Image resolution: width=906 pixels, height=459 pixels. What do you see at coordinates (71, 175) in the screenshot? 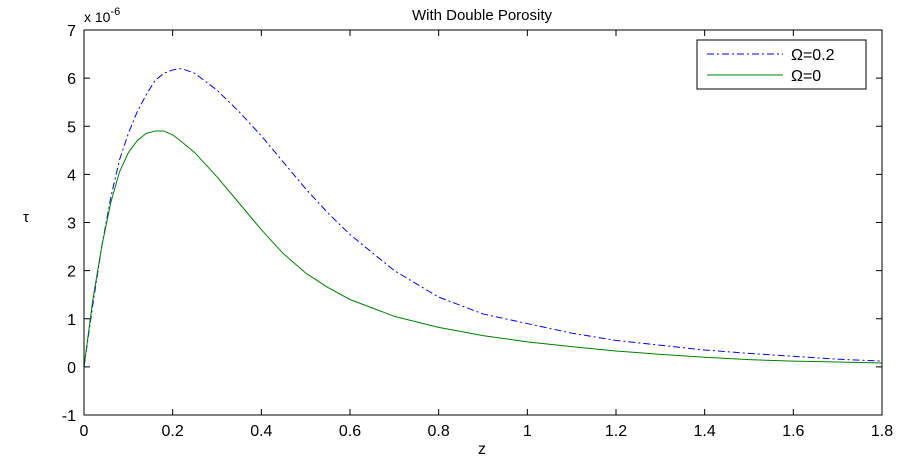
I see `y-tick-label: 4` at bounding box center [71, 175].